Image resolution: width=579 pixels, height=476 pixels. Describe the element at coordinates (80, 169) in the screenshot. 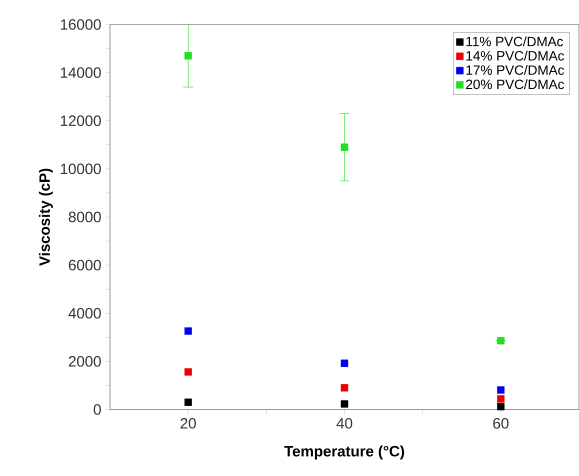

I see `y-tick-label: 10000` at that location.